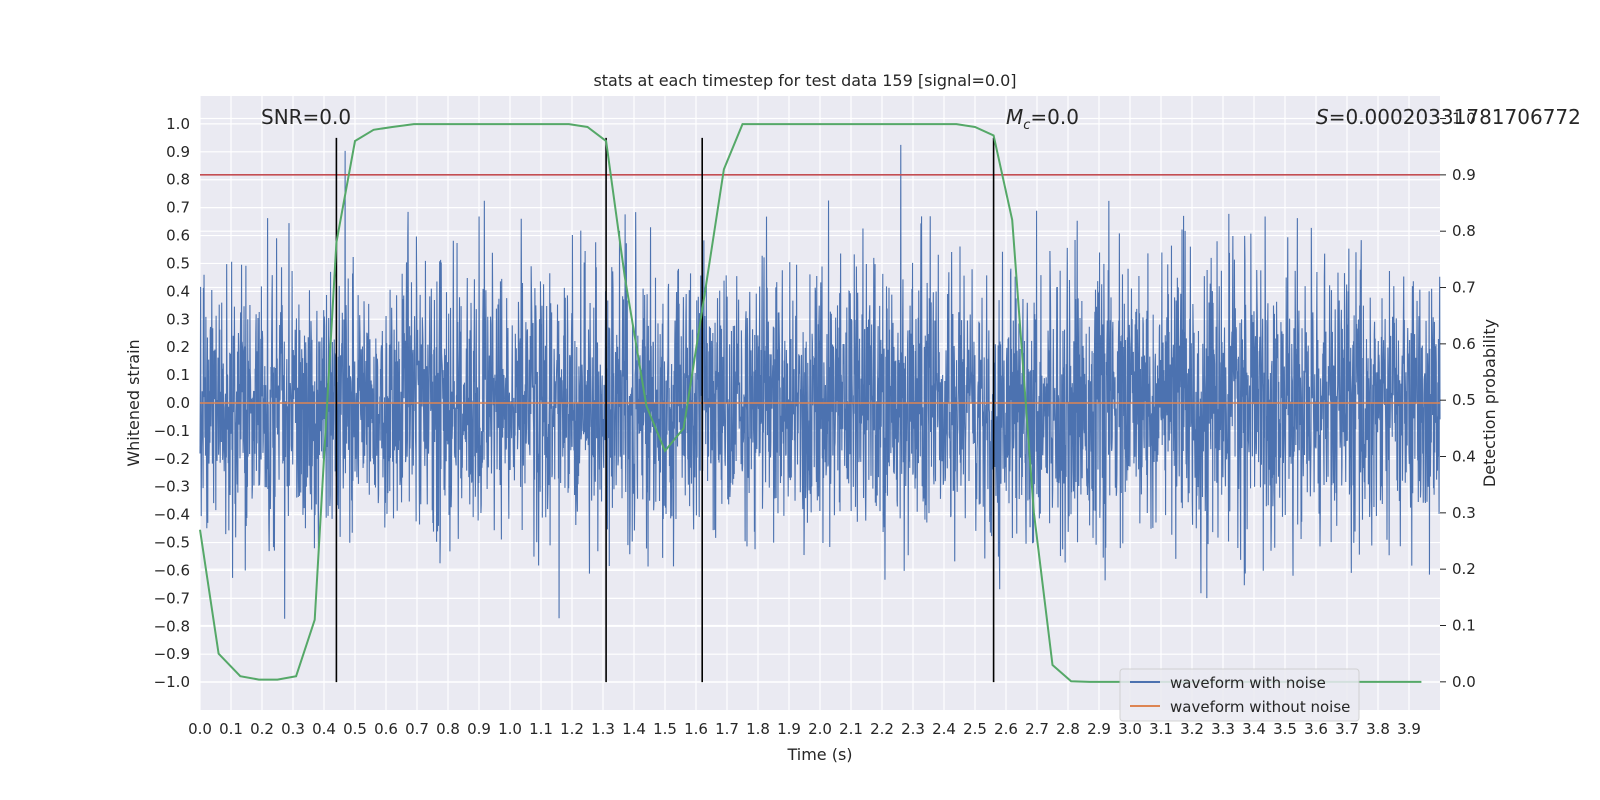  What do you see at coordinates (1026, 125) in the screenshot?
I see `mc-sub: c` at bounding box center [1026, 125].